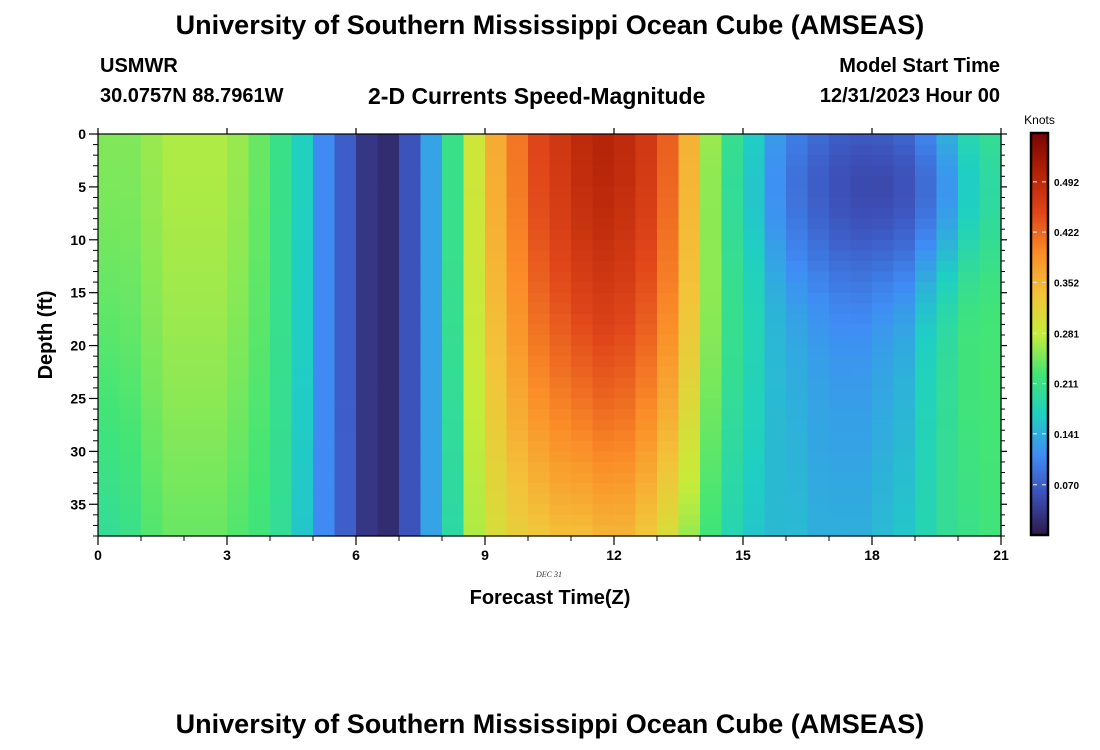 The image size is (1100, 750). What do you see at coordinates (78, 240) in the screenshot?
I see `y-tick-label: 10` at bounding box center [78, 240].